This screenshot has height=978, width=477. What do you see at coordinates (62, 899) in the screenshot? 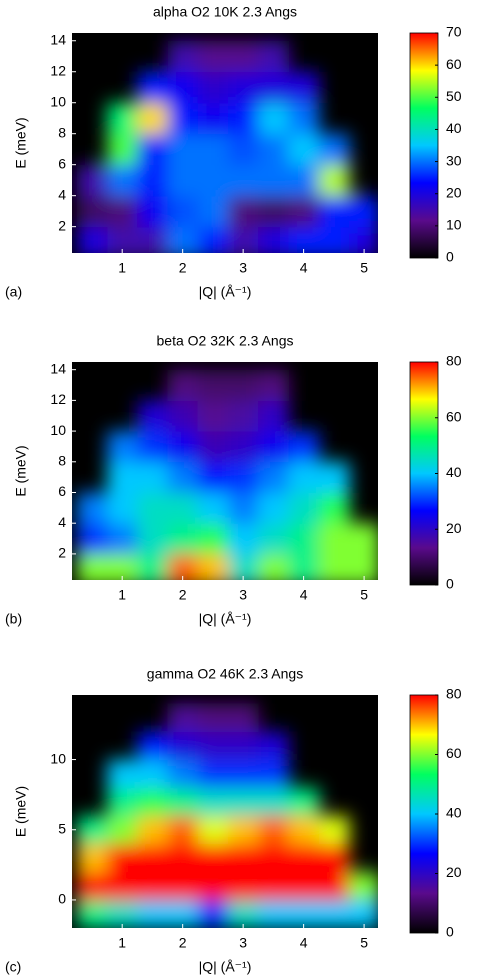
I see `y-tick-label: 0` at bounding box center [62, 899].